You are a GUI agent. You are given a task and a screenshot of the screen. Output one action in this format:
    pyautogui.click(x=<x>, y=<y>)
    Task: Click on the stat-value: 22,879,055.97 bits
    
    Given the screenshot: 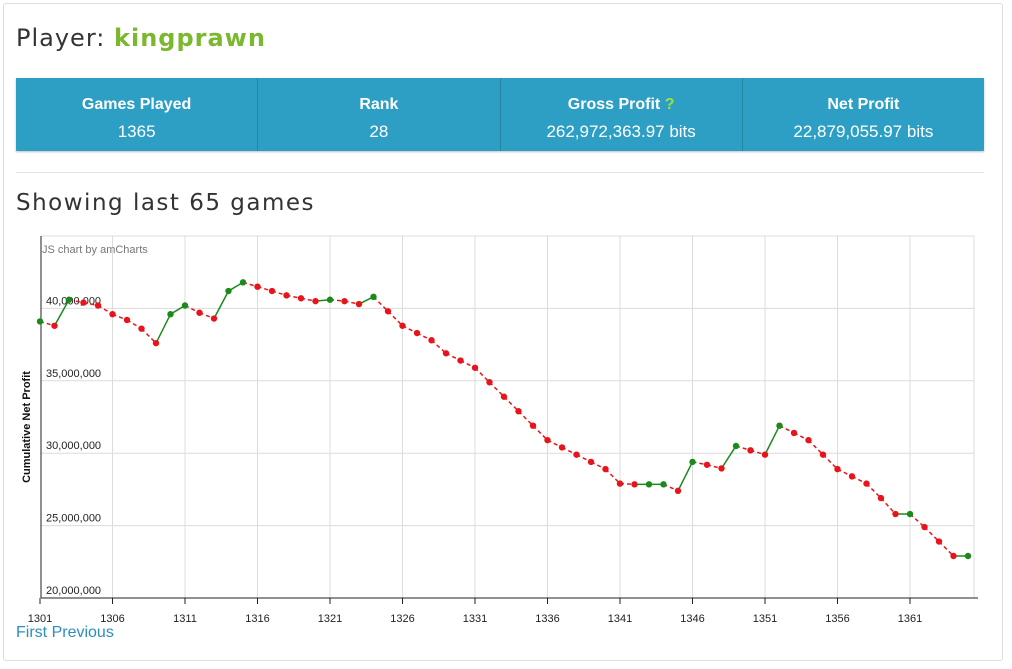 What is the action you would take?
    pyautogui.click(x=863, y=131)
    